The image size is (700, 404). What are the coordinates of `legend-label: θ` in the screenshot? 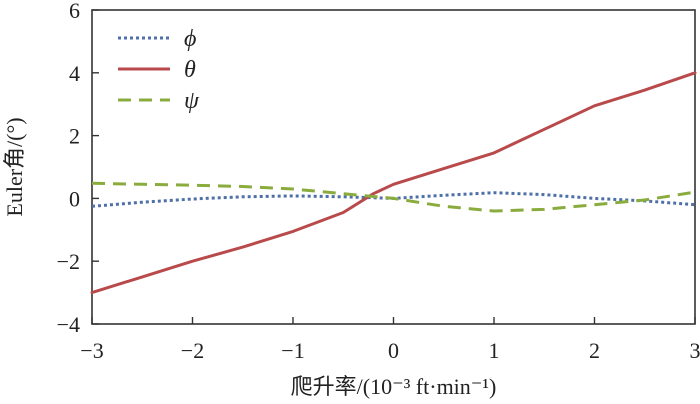 It's located at (190, 70).